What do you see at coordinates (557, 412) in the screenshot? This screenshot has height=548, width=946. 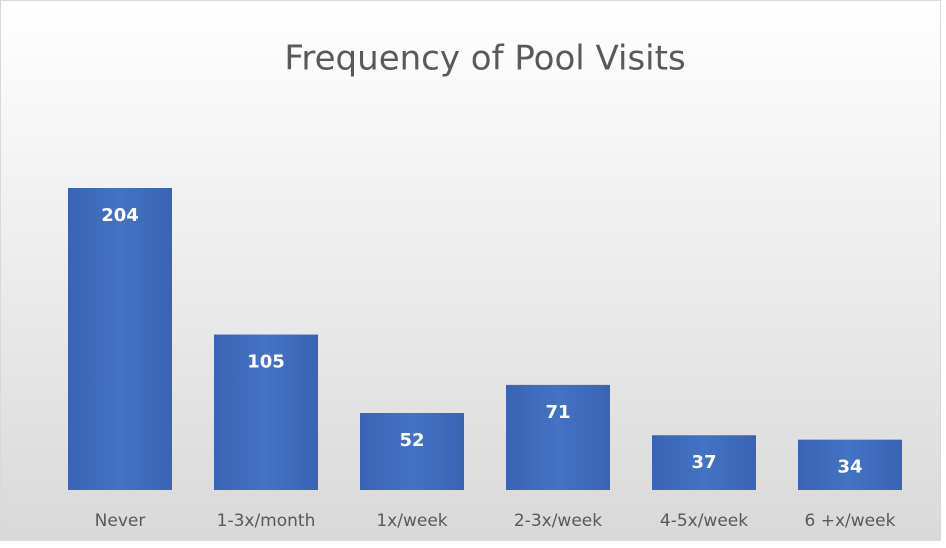 I see `data-label: 71` at bounding box center [557, 412].